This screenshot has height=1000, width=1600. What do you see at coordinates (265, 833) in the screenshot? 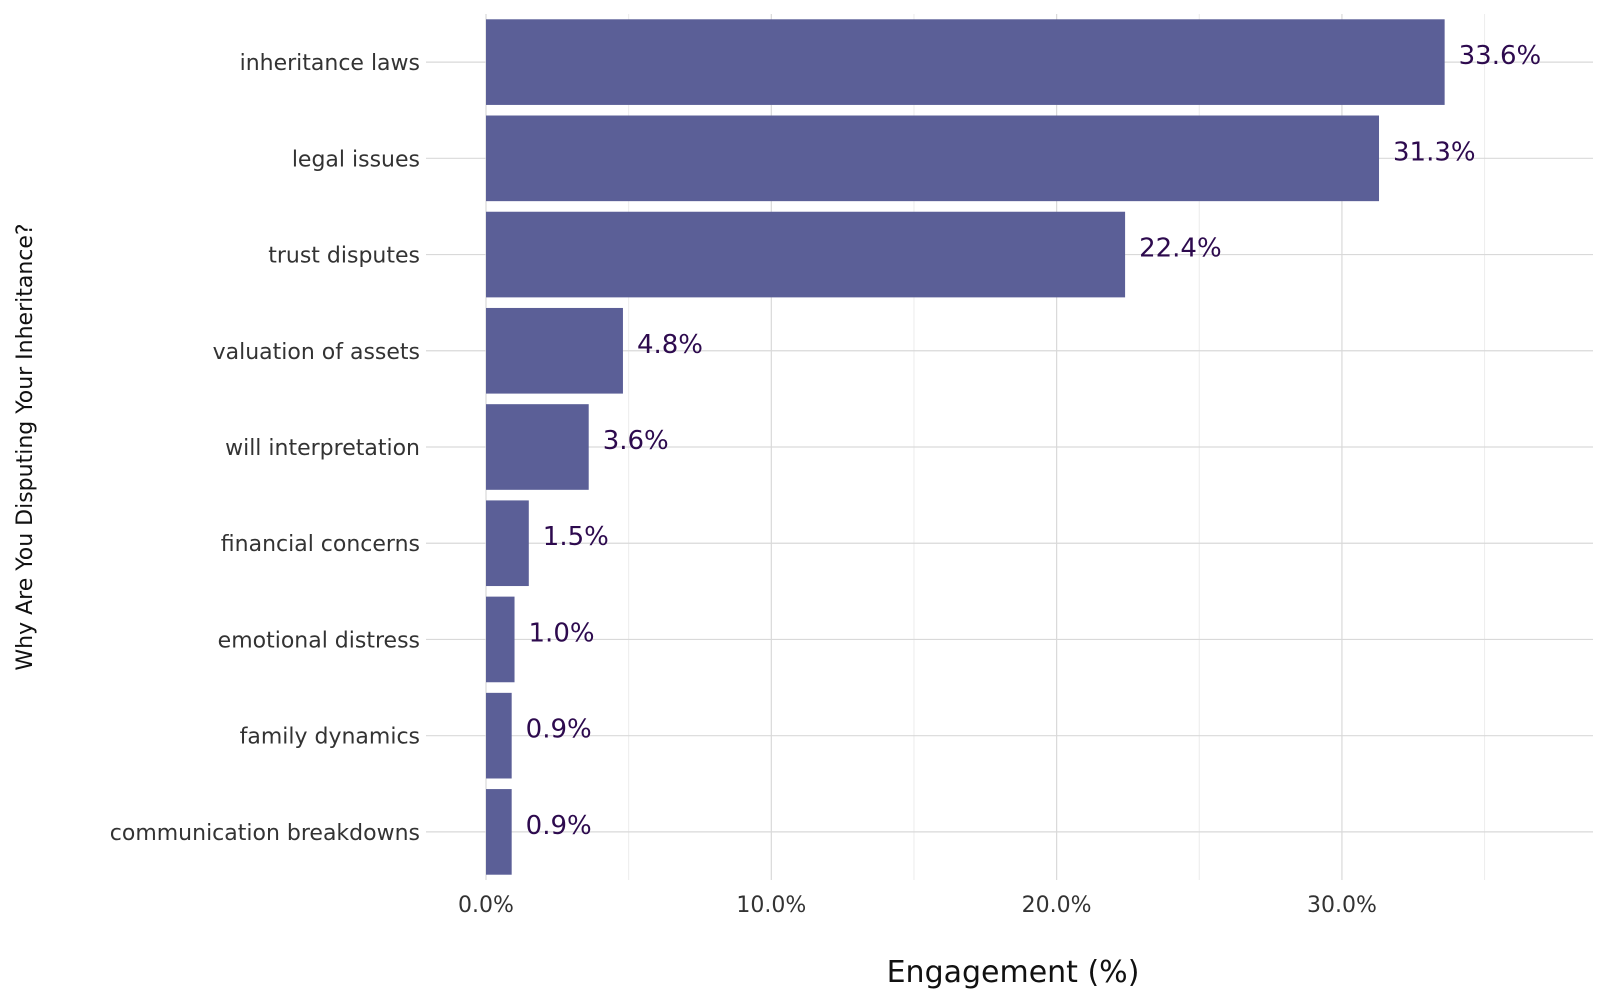
I see `y-tick-label: communication breakdowns` at bounding box center [265, 833].